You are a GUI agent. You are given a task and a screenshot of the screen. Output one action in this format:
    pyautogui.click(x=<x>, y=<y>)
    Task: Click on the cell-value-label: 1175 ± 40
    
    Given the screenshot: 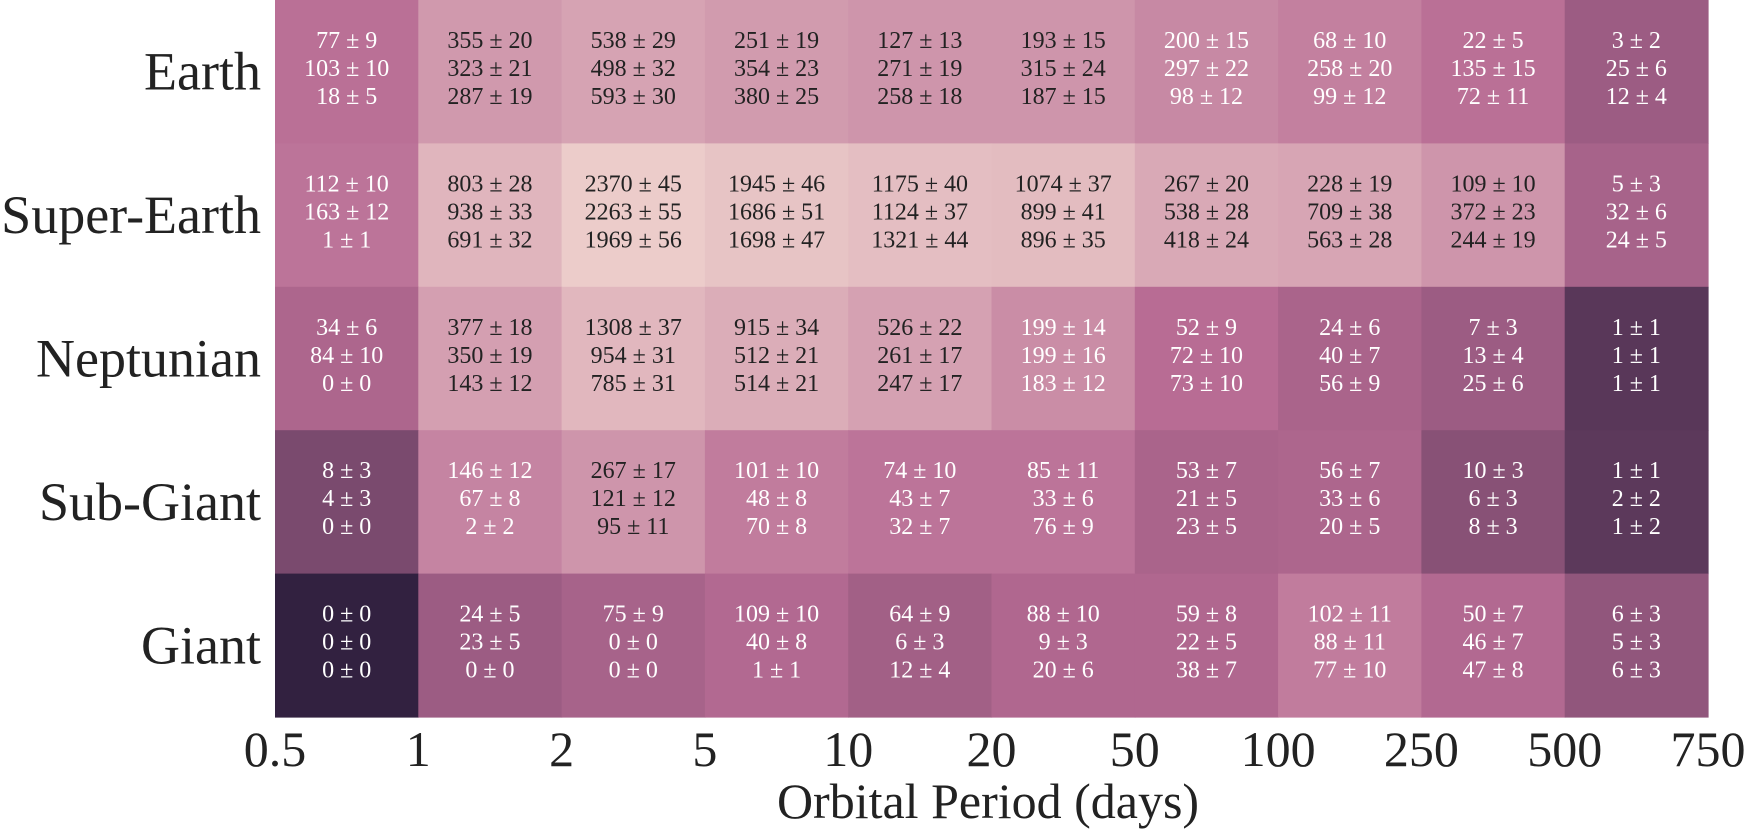 What is the action you would take?
    pyautogui.click(x=920, y=184)
    